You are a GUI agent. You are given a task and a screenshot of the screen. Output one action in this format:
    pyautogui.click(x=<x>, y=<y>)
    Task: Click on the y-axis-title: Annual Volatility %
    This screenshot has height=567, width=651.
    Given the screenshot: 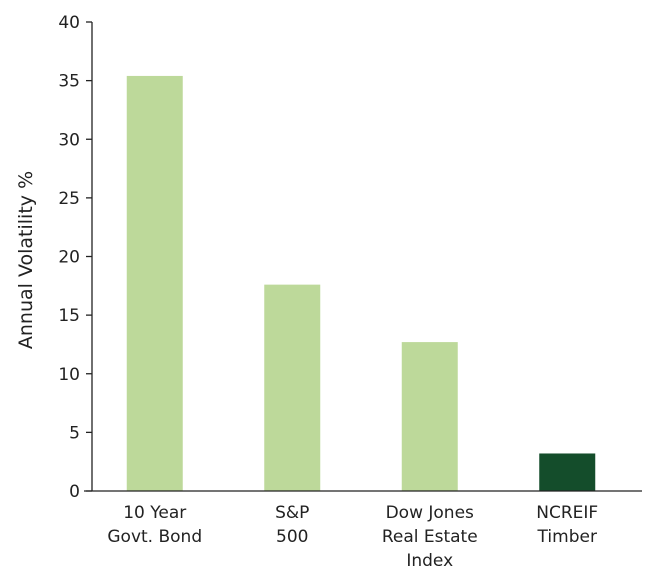 What is the action you would take?
    pyautogui.click(x=26, y=260)
    